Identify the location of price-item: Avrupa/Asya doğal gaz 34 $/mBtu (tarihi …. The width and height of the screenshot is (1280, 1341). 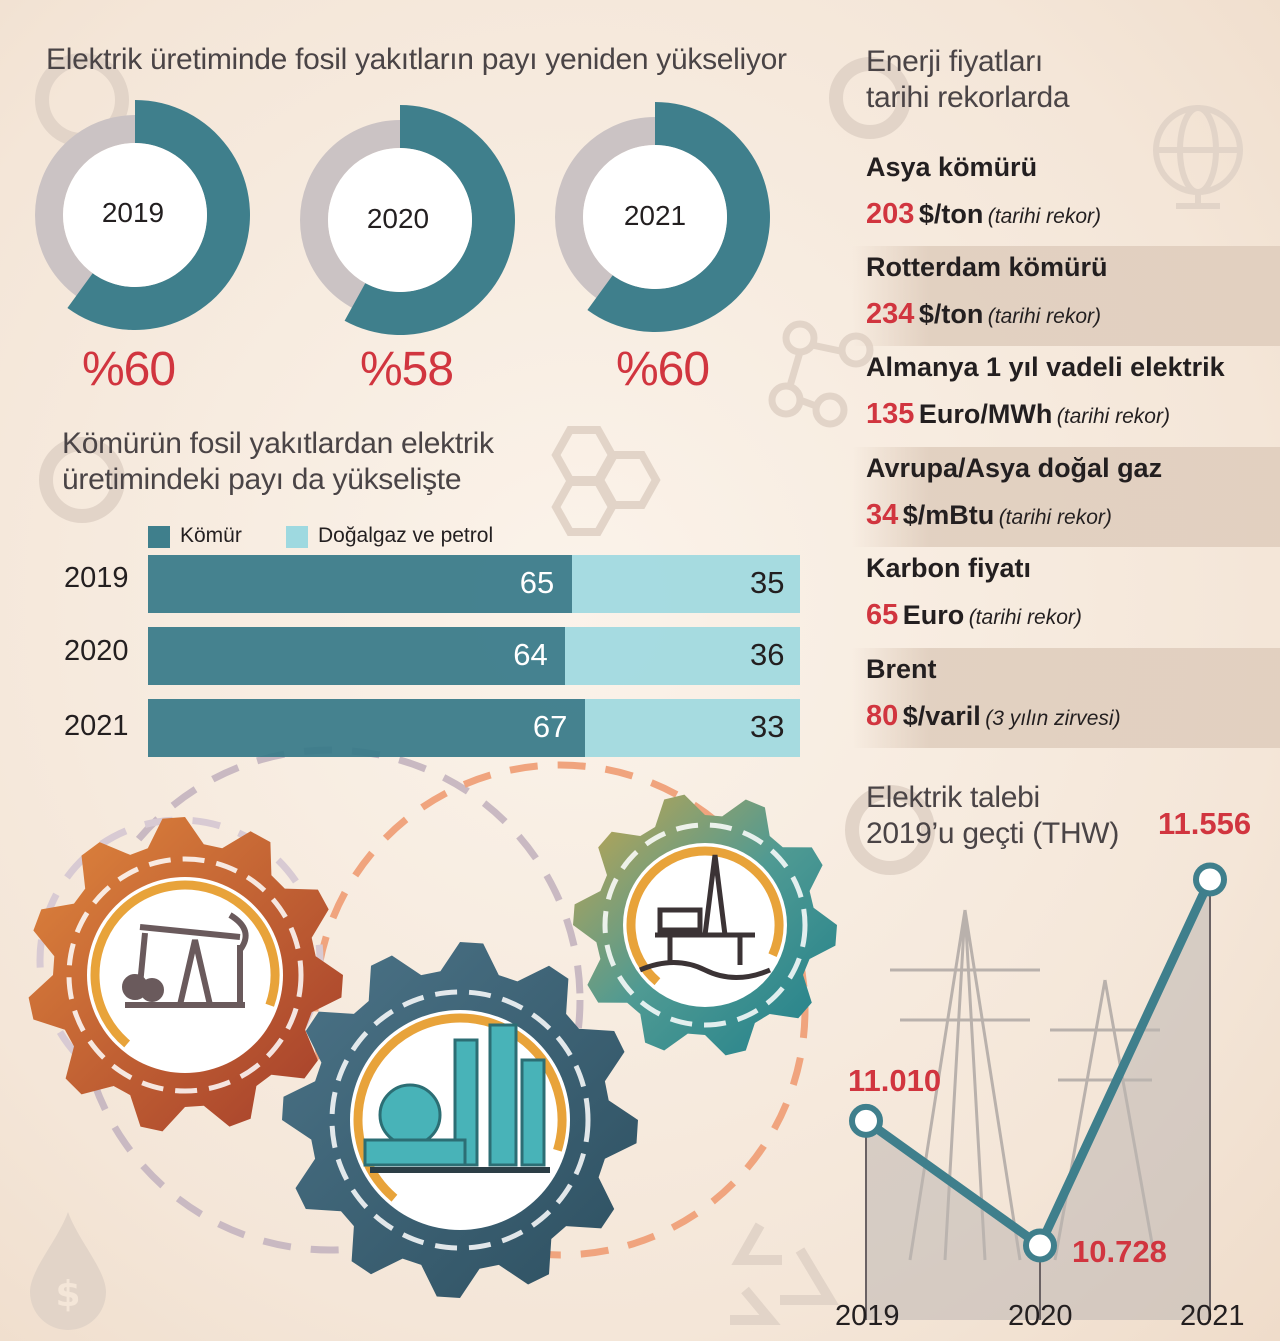
(1066, 497).